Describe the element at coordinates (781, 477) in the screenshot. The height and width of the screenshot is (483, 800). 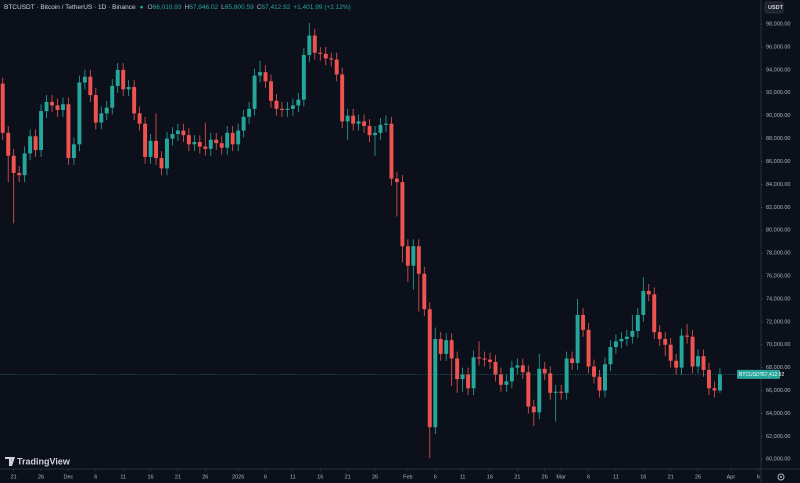
I see `settings-icon` at that location.